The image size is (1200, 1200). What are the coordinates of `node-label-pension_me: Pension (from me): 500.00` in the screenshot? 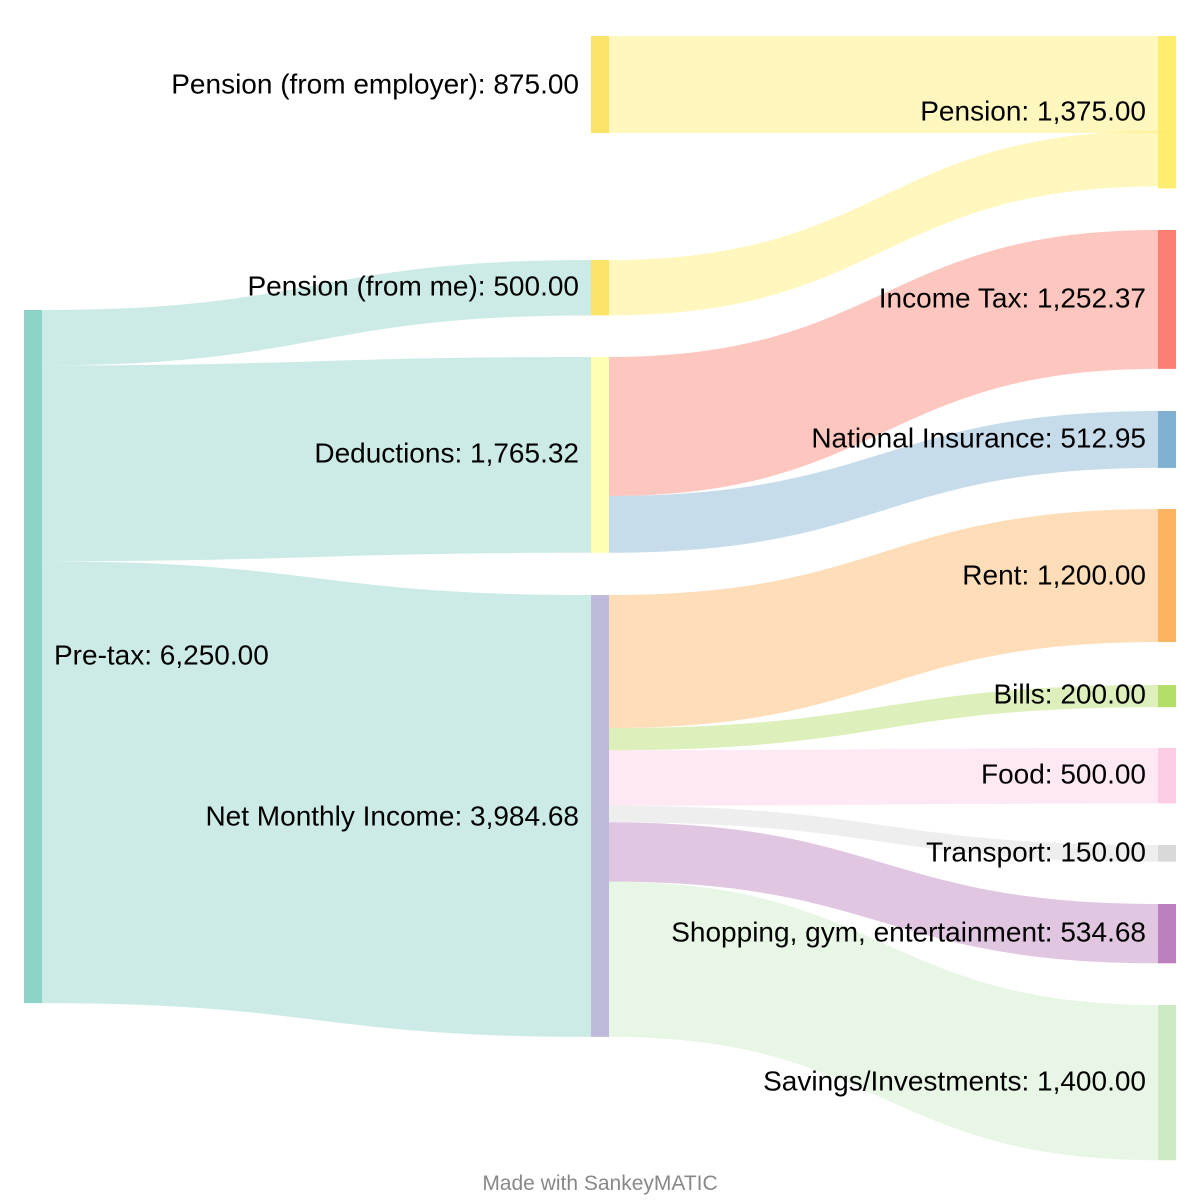 It's located at (414, 285).